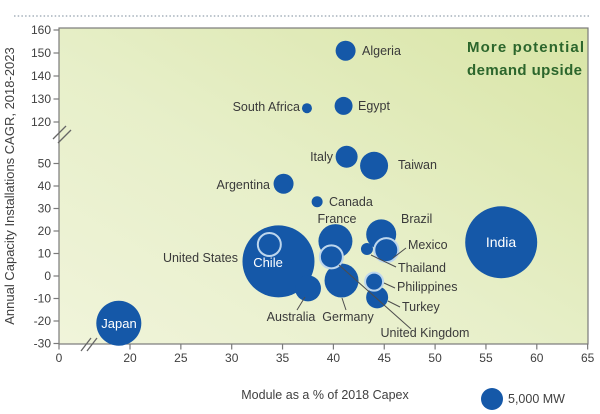 This screenshot has width=600, height=414. Describe the element at coordinates (344, 304) in the screenshot. I see `leader-germany` at that location.